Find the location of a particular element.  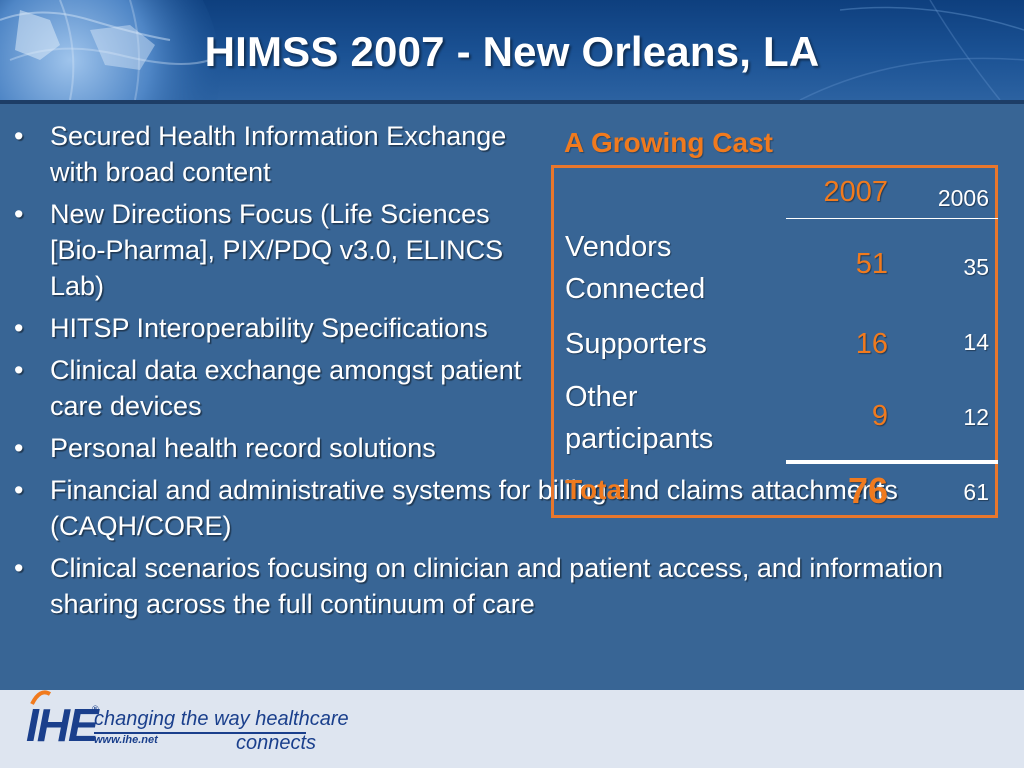

row-value-2007: 51 is located at coordinates (871, 264).